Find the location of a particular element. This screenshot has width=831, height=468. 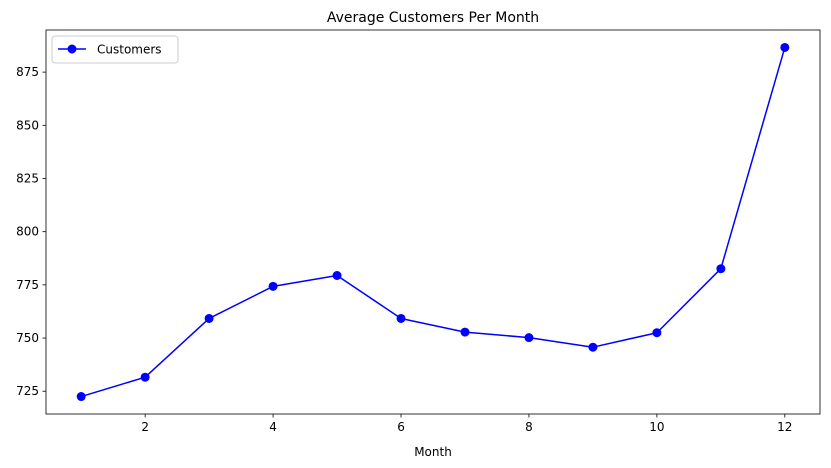

x-tick-label: 4 is located at coordinates (273, 427).